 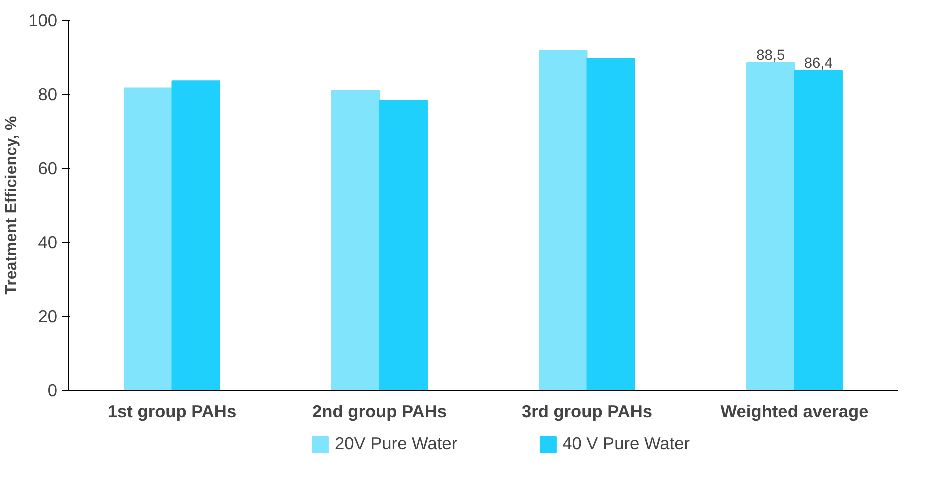 I want to click on x-tick-label: 2nd group PAHs, so click(x=379, y=412).